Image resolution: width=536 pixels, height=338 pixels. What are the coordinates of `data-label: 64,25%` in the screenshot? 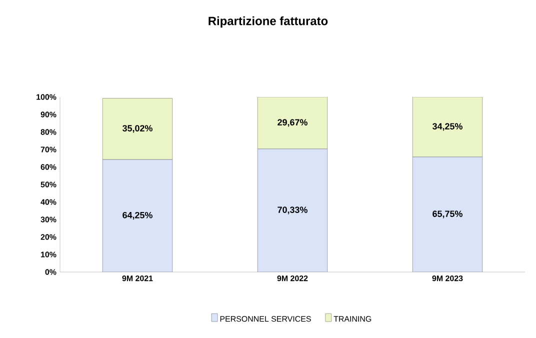 It's located at (137, 216).